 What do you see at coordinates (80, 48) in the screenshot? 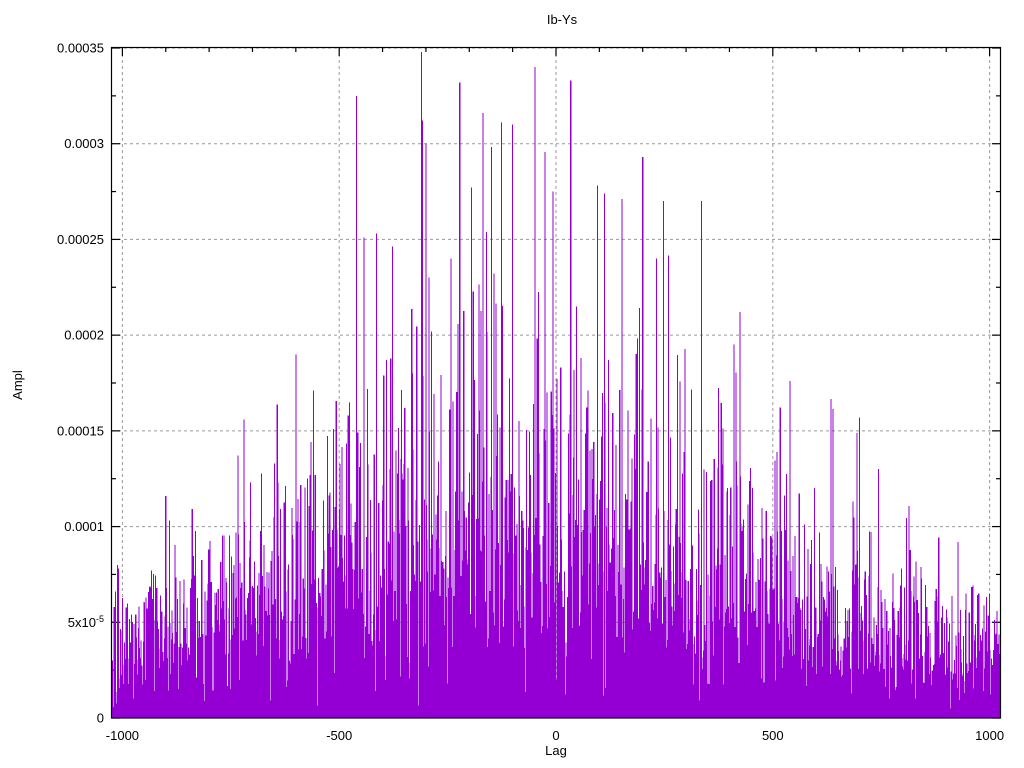
I see `y-tick-label: 0.00035` at bounding box center [80, 48].